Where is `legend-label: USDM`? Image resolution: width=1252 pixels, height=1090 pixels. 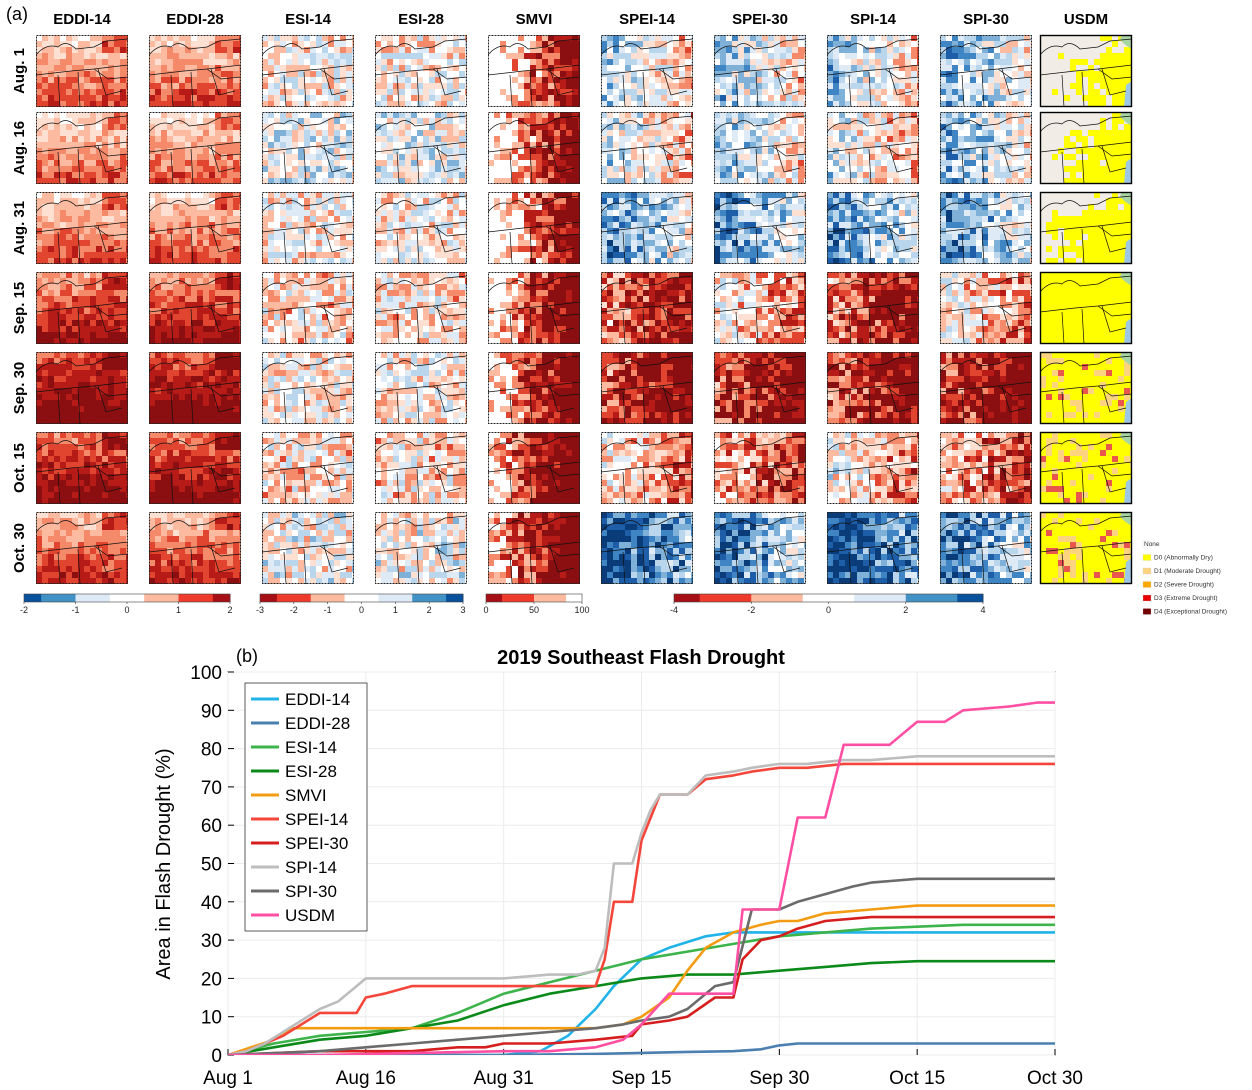 legend-label: USDM is located at coordinates (310, 915).